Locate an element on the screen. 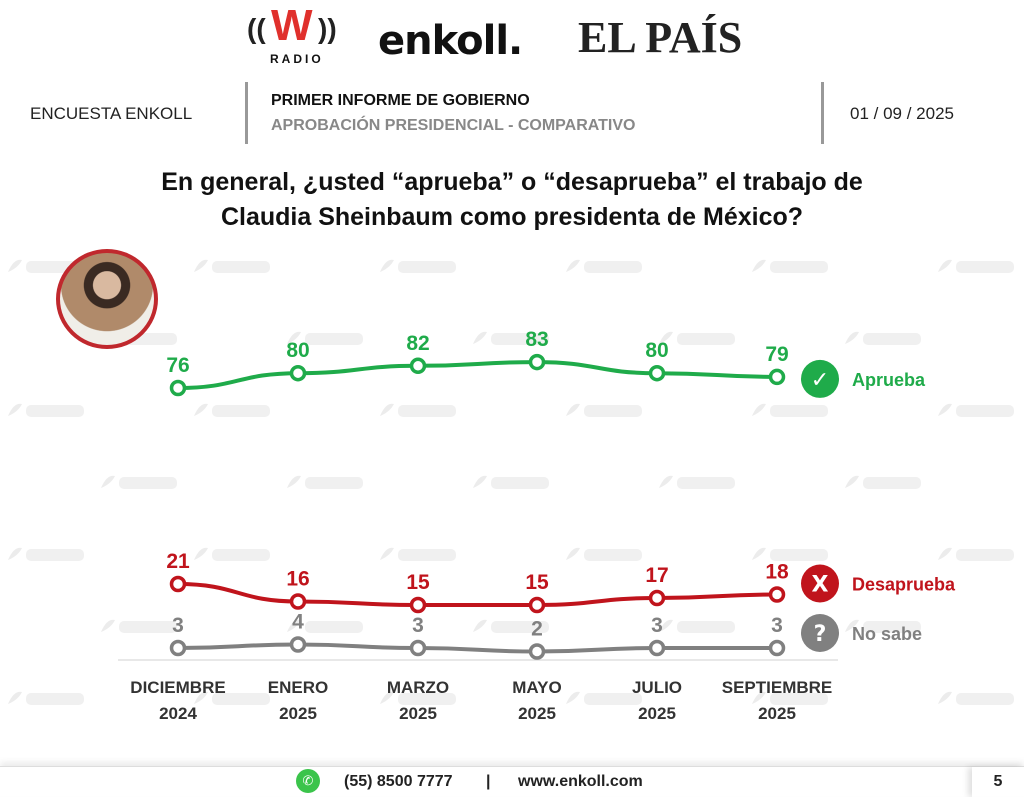 The height and width of the screenshot is (797, 1024). data-label: 76 is located at coordinates (177, 365).